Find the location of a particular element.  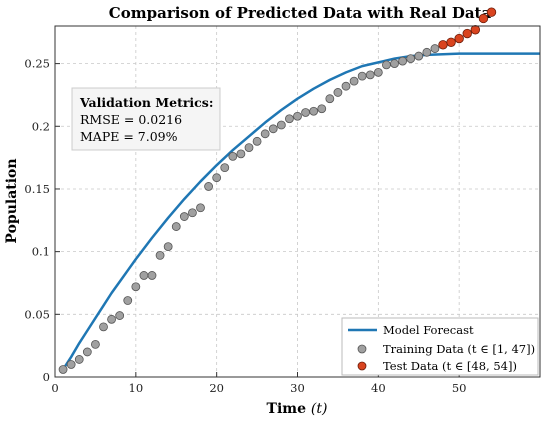

x-tick-label: 0 is located at coordinates (54, 388).